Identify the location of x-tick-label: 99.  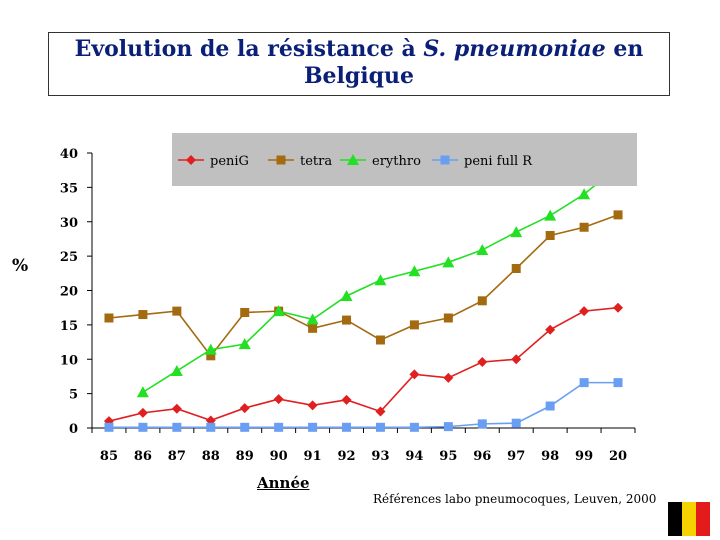
(584, 456).